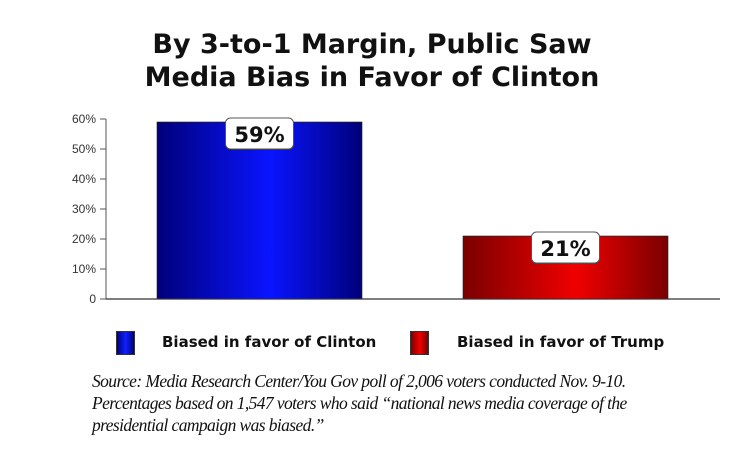  I want to click on y-tick-label: 10%, so click(84, 269).